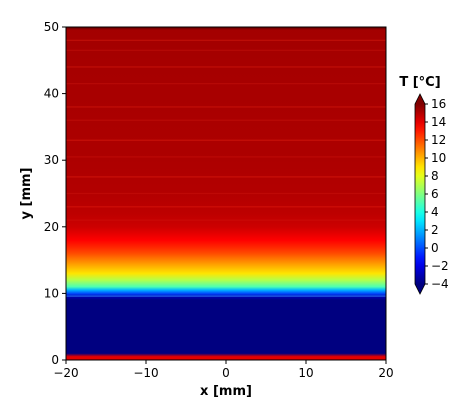 This screenshot has height=408, width=463. Describe the element at coordinates (435, 176) in the screenshot. I see `colorbar-tick-label: 8` at that location.